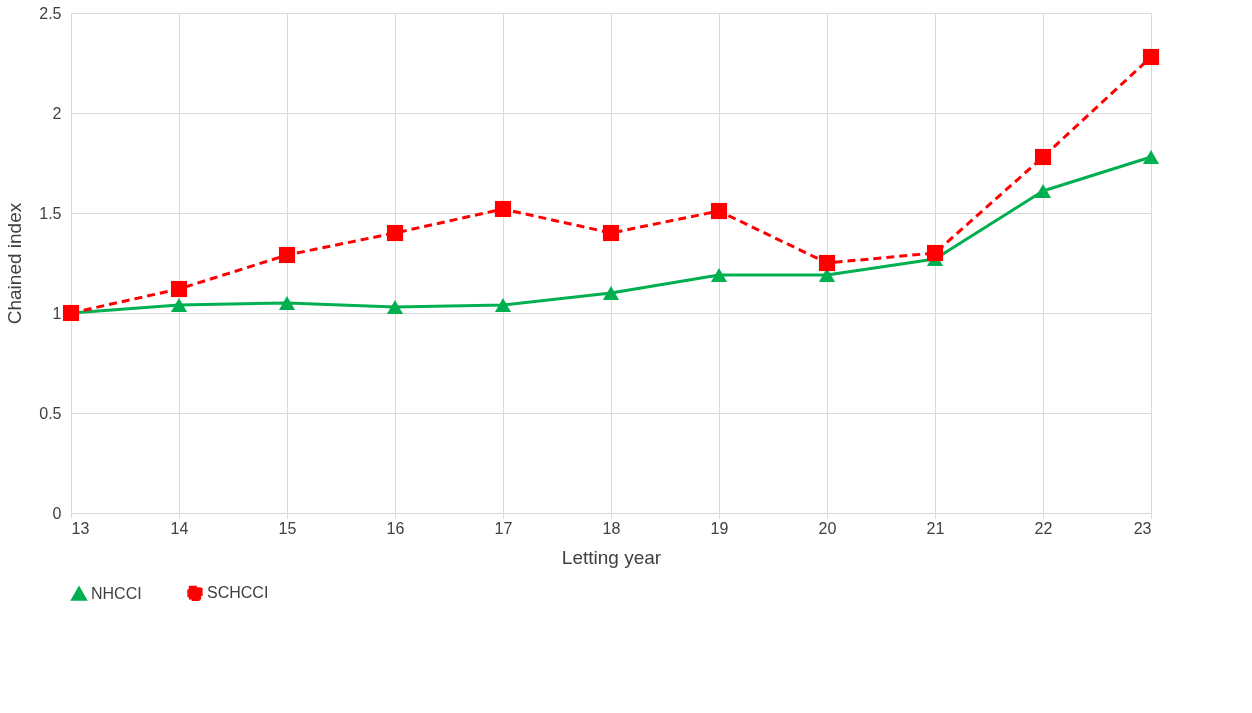 This screenshot has width=1252, height=713. What do you see at coordinates (15, 263) in the screenshot?
I see `y-axis-title: Chained index` at bounding box center [15, 263].